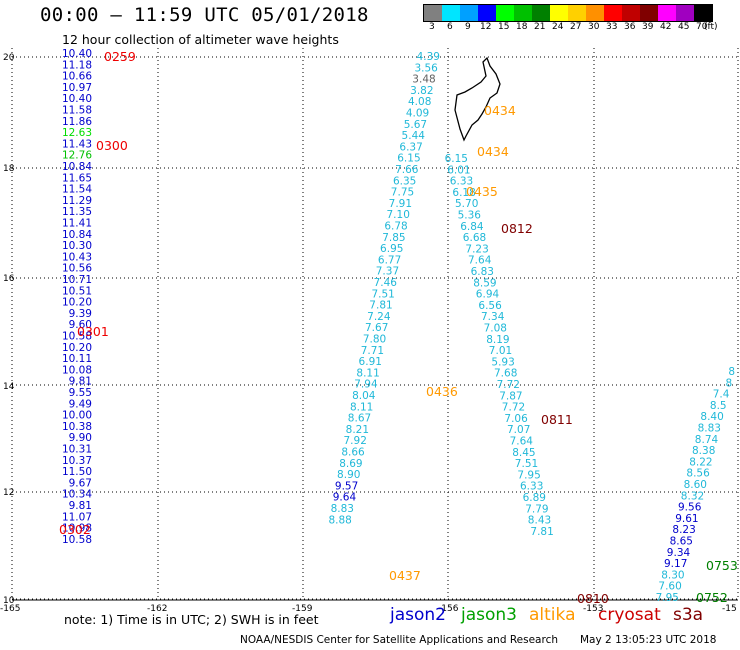  I want to click on wave-height-value: 6.78, so click(395, 227).